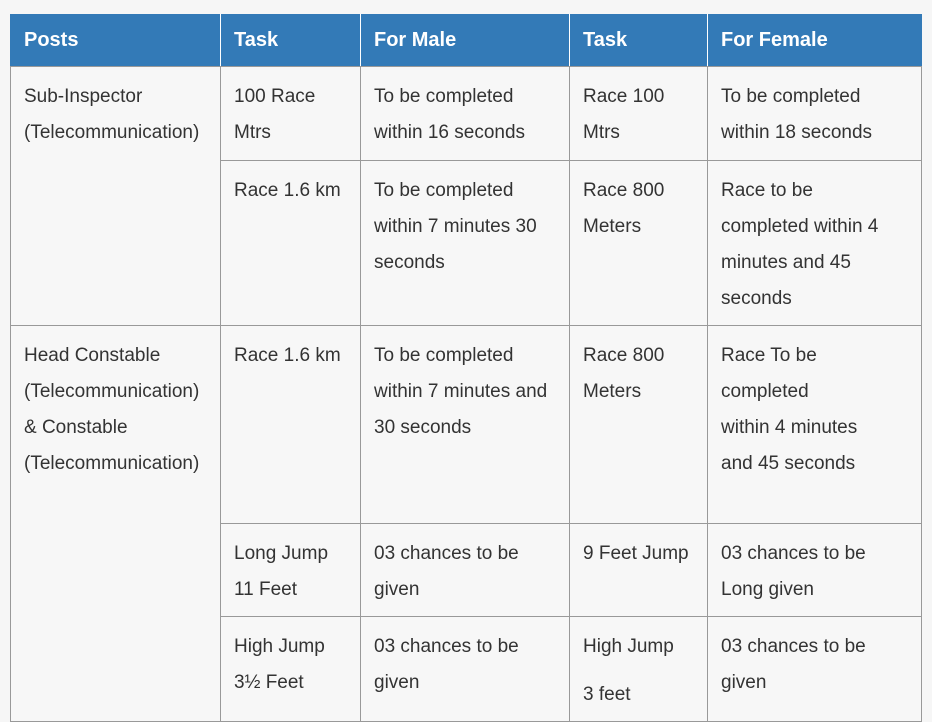 The image size is (932, 722). I want to click on header-task-male: Task, so click(290, 40).